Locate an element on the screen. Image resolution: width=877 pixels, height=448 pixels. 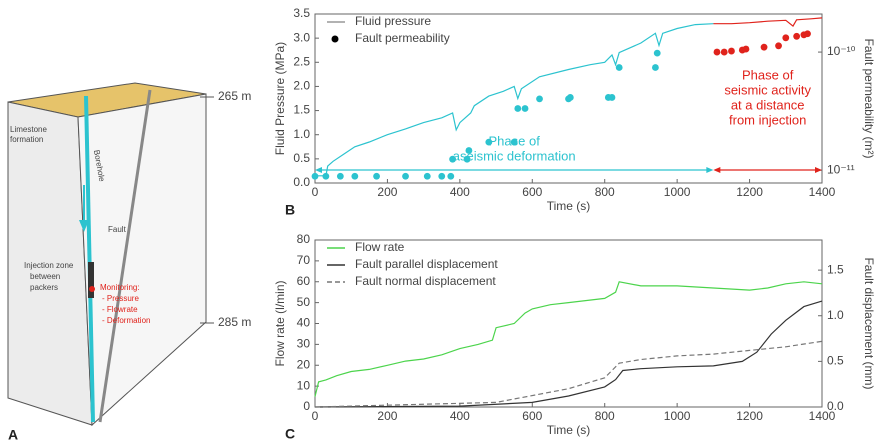
panel-label: C is located at coordinates (290, 434).